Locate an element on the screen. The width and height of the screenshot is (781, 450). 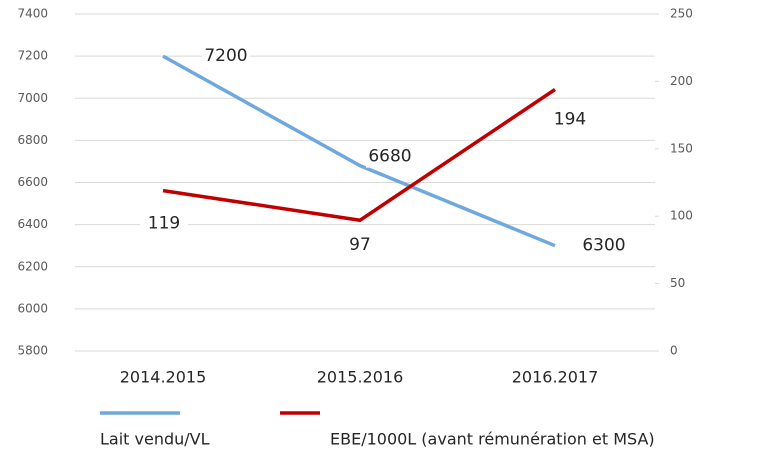
x-tick-label: 2016.2017 is located at coordinates (555, 377).